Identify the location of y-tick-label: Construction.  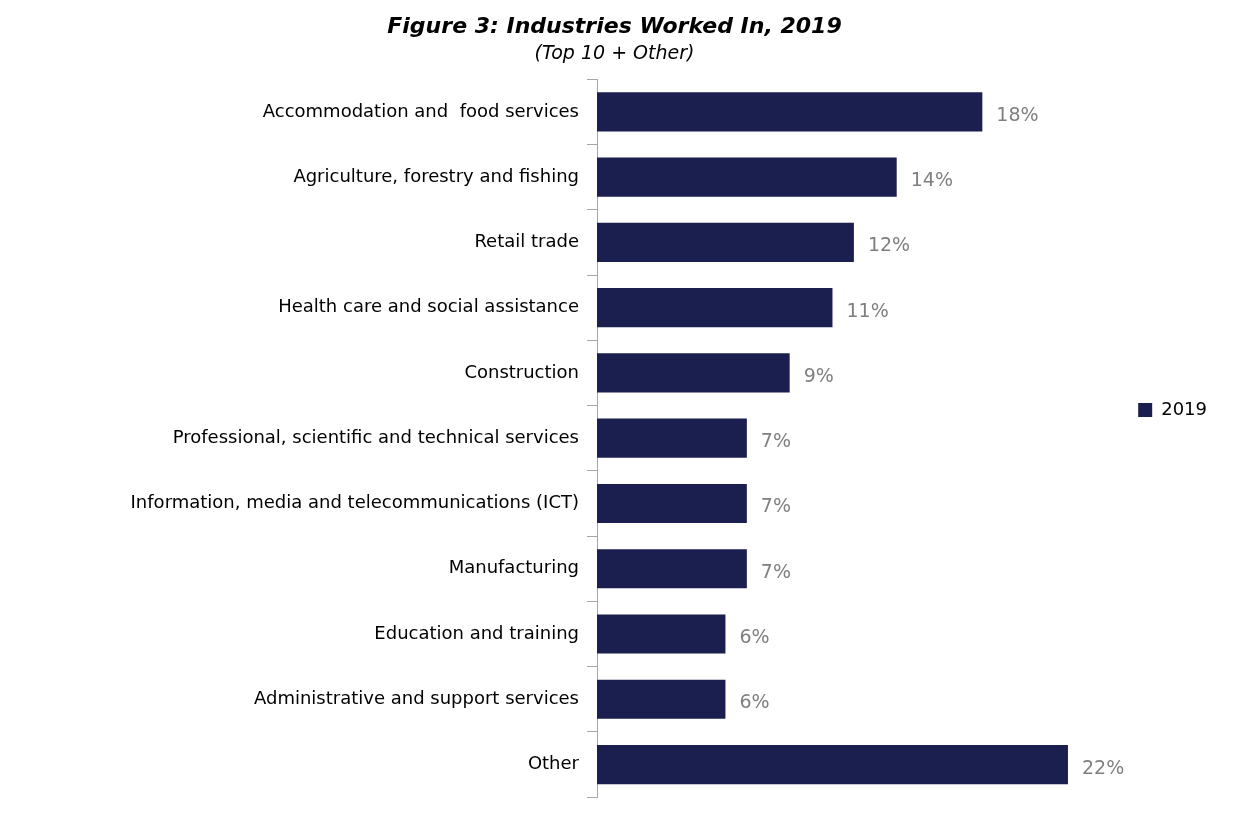
(521, 371).